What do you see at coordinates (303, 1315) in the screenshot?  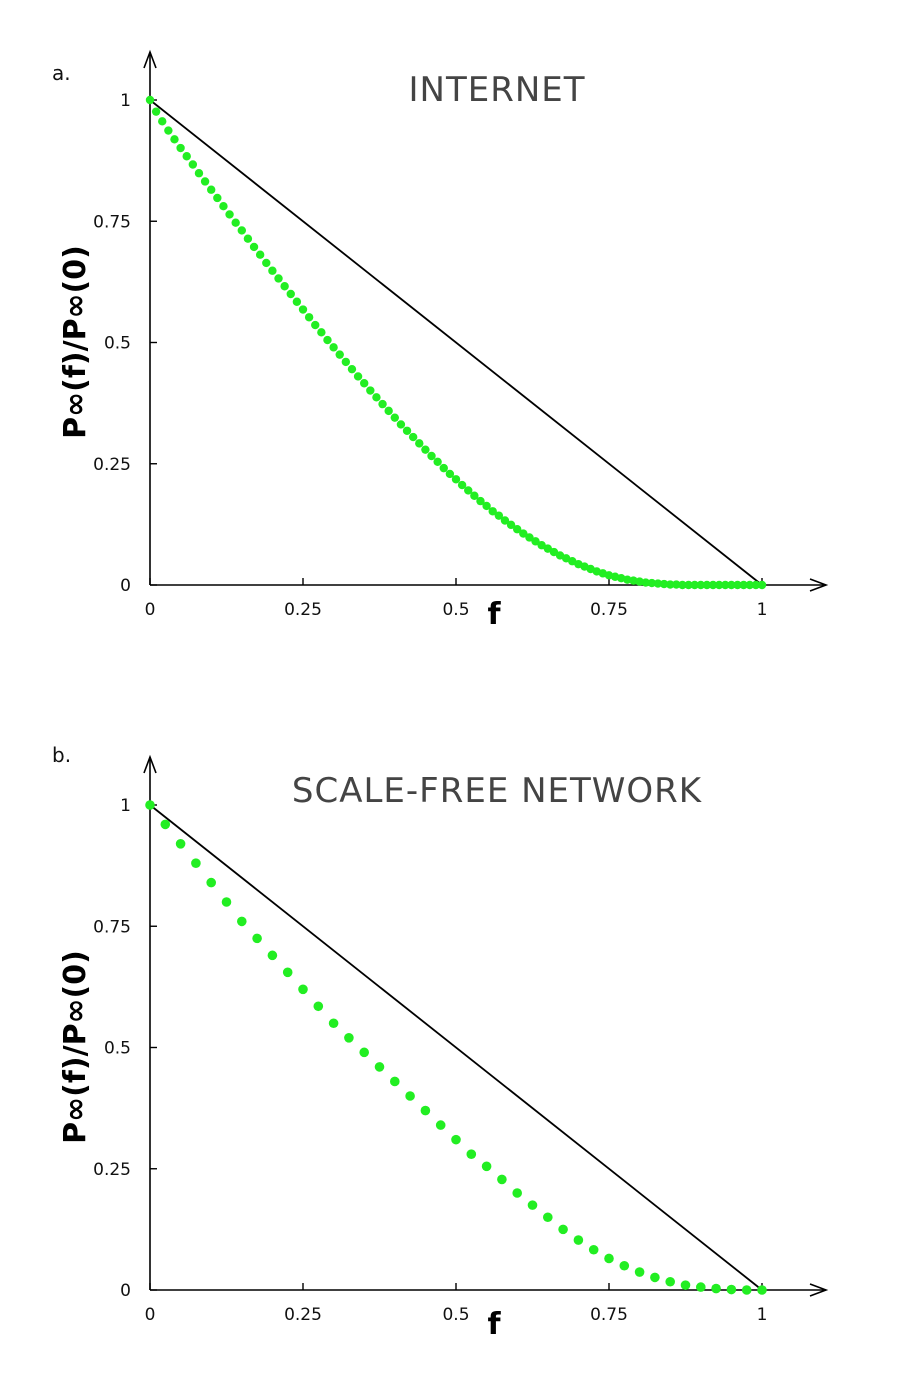 I see `chart-b-x-tick-label: 0.25` at bounding box center [303, 1315].